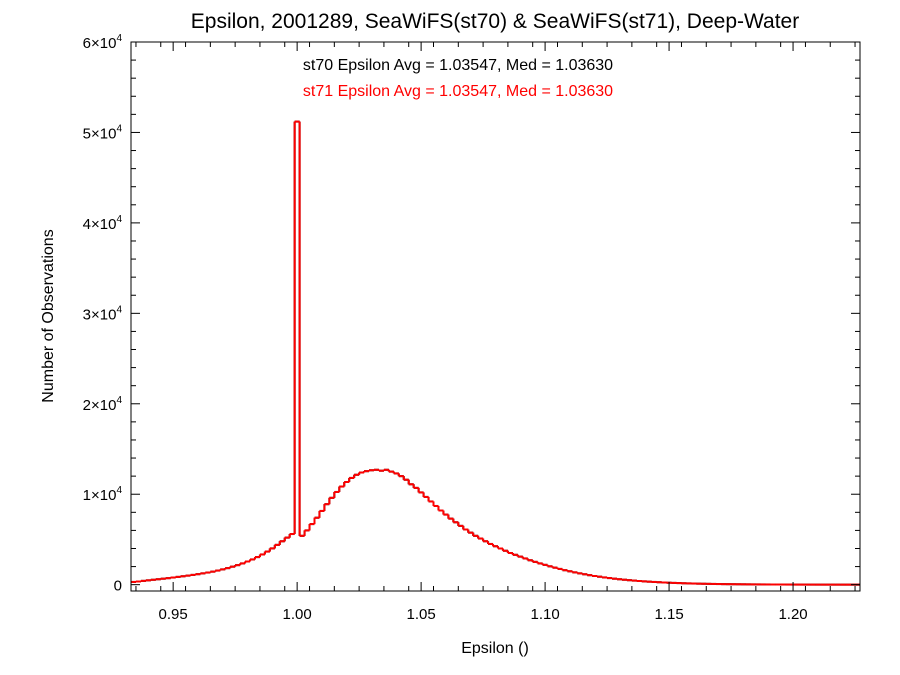  What do you see at coordinates (421, 614) in the screenshot?
I see `x-tick-label: 1.05` at bounding box center [421, 614].